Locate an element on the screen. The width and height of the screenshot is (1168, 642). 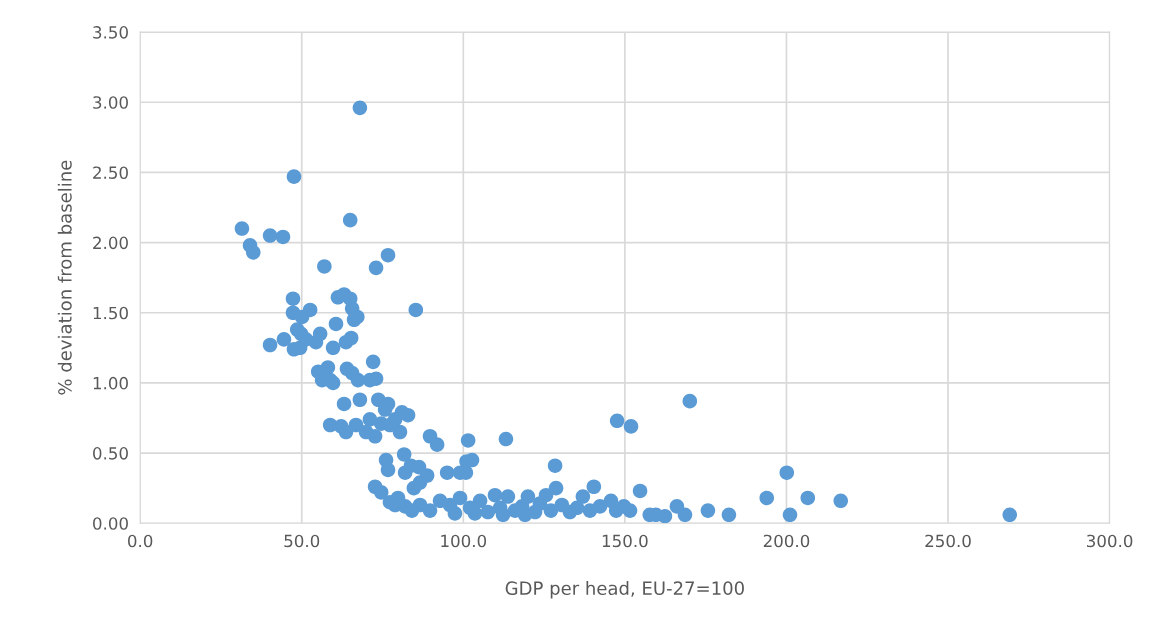
y-axis-title: % deviation from baseline is located at coordinates (64, 277).